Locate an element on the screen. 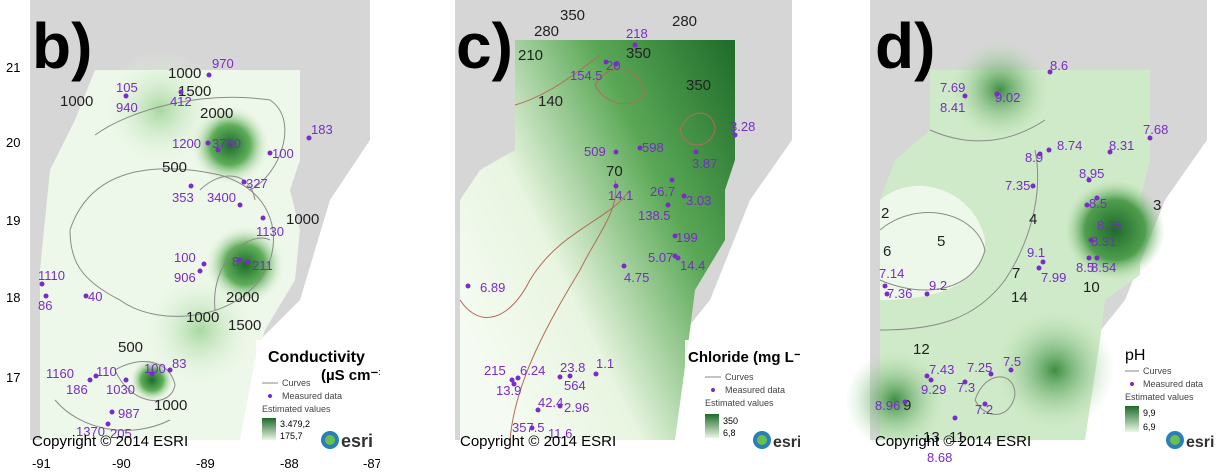 The height and width of the screenshot is (476, 1227). point-label: 7.5 is located at coordinates (1012, 361).